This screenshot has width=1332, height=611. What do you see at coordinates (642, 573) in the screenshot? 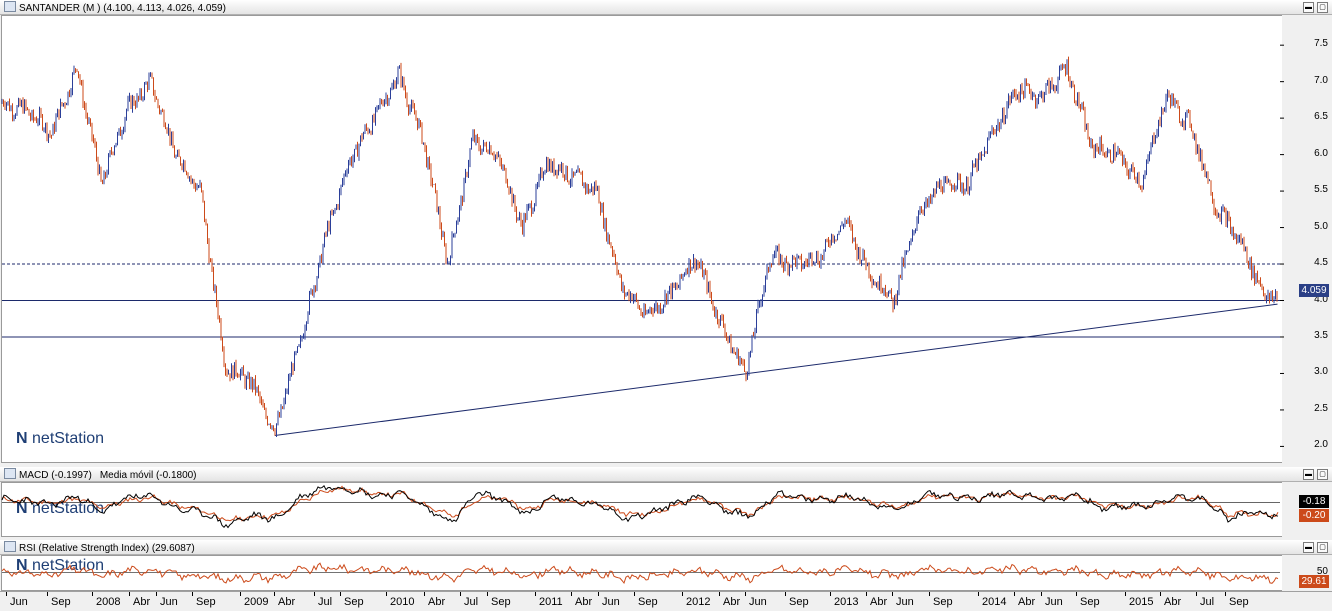
I see `rsi-plot-area` at bounding box center [642, 573].